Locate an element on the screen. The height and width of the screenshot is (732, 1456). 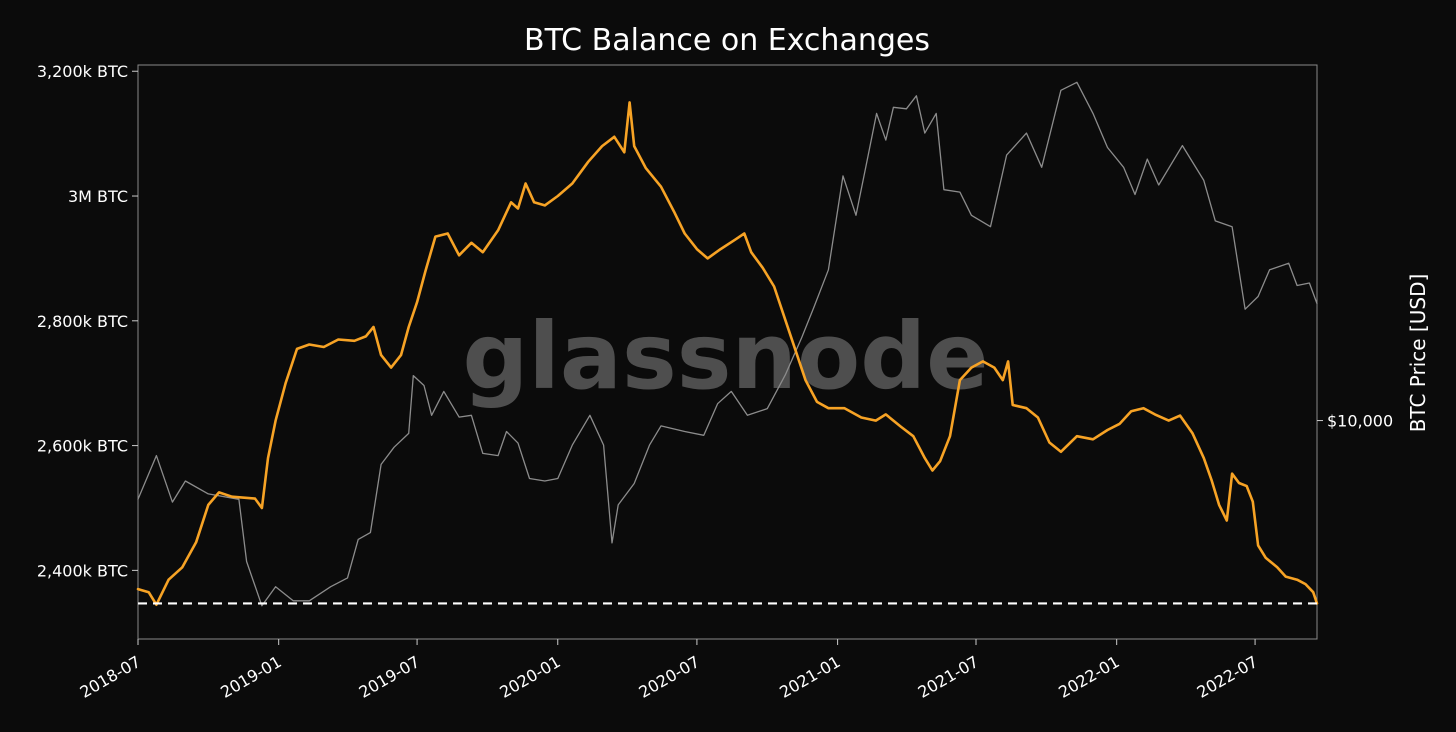
x-tick-label: 2018-07 is located at coordinates (110, 677).